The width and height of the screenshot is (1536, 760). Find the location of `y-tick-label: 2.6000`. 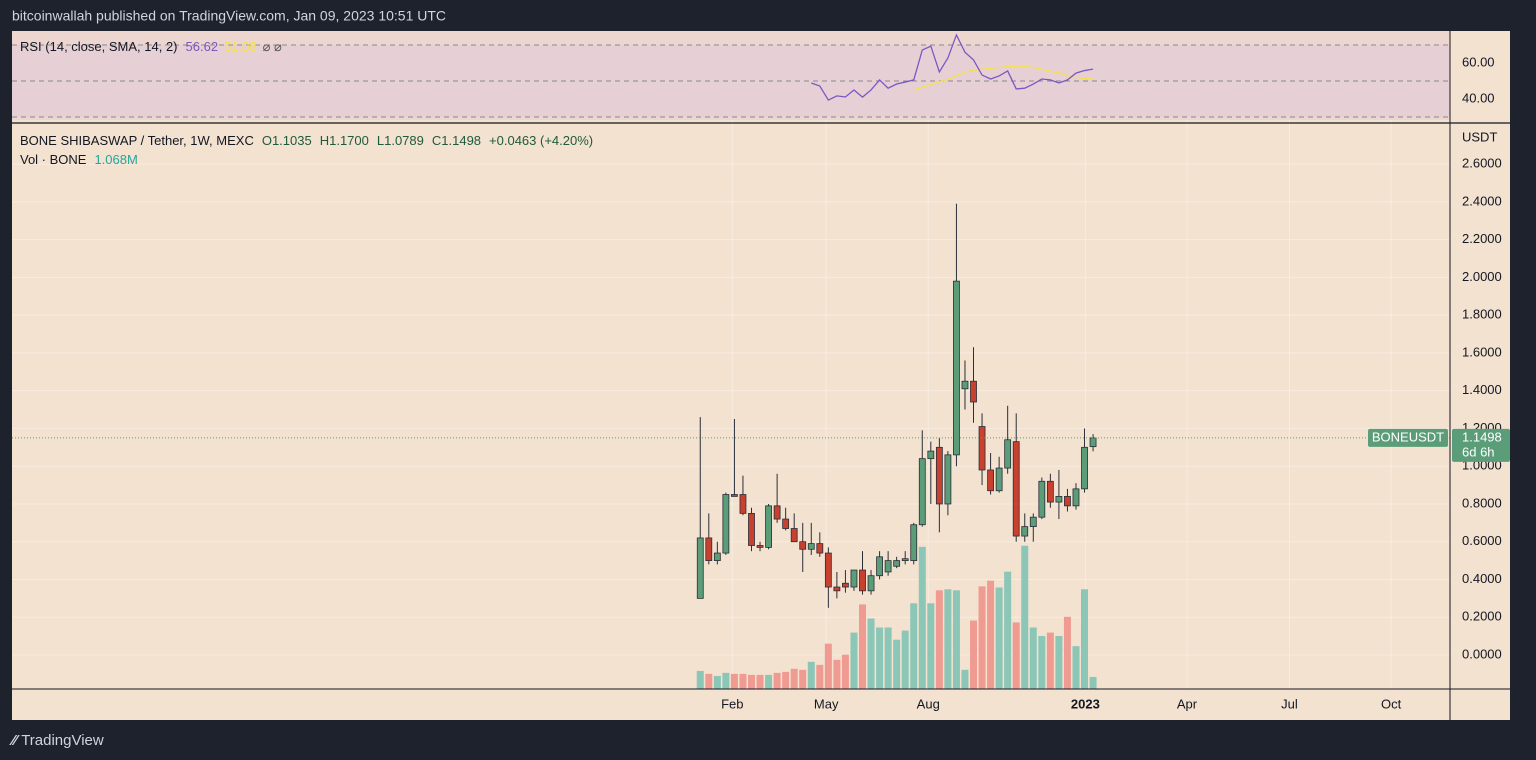

y-tick-label: 2.6000 is located at coordinates (1482, 163).